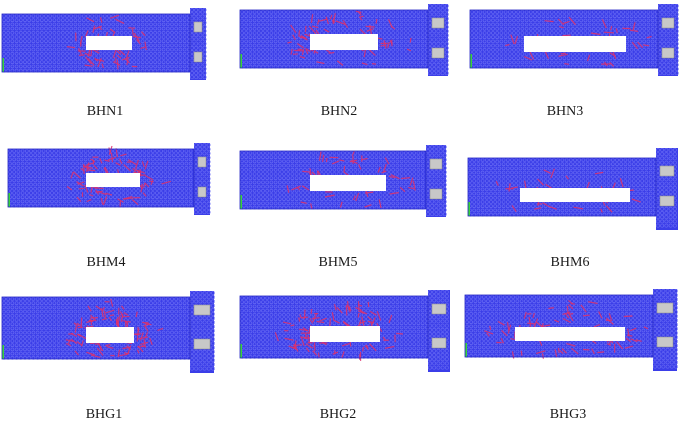 The image size is (685, 426). Describe the element at coordinates (438, 40) in the screenshot. I see `support-column-nodes` at that location.